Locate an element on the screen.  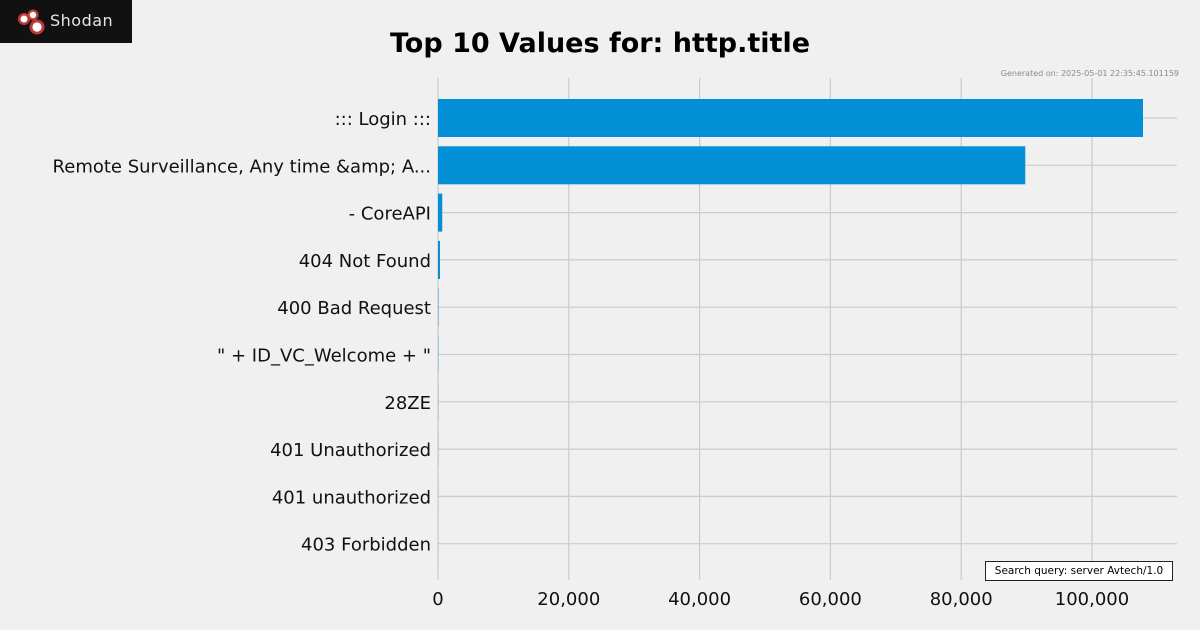
generated-timestamp: Generated on: 2025-05-01 22:35:45.101159 is located at coordinates (1089, 73).